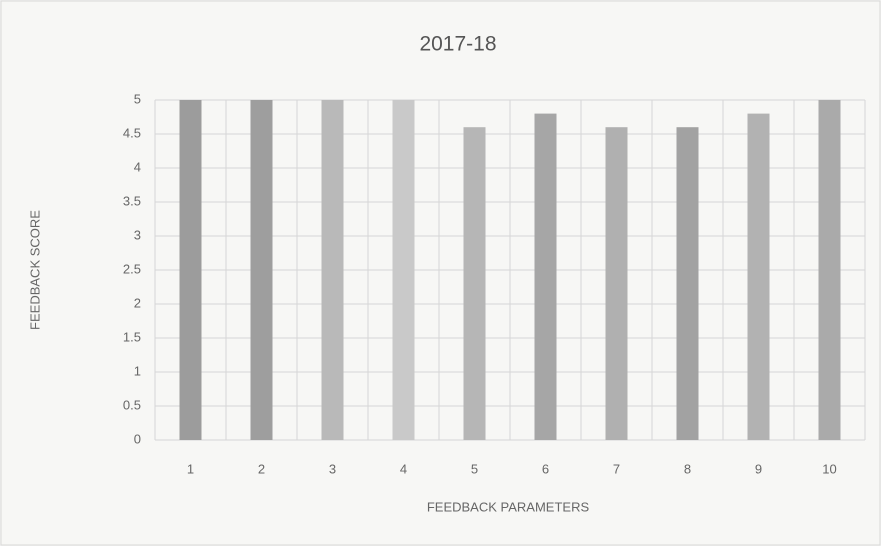  Describe the element at coordinates (457, 44) in the screenshot. I see `chart-title: 2017-18` at that location.